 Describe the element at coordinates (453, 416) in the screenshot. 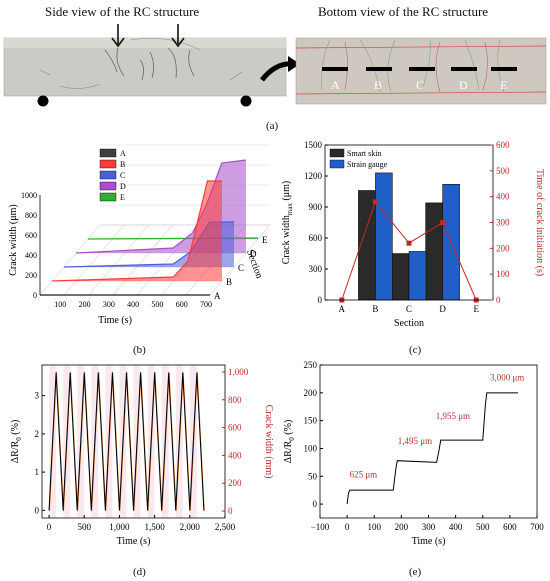

I see `step-annotation: 1,955 μm` at that location.